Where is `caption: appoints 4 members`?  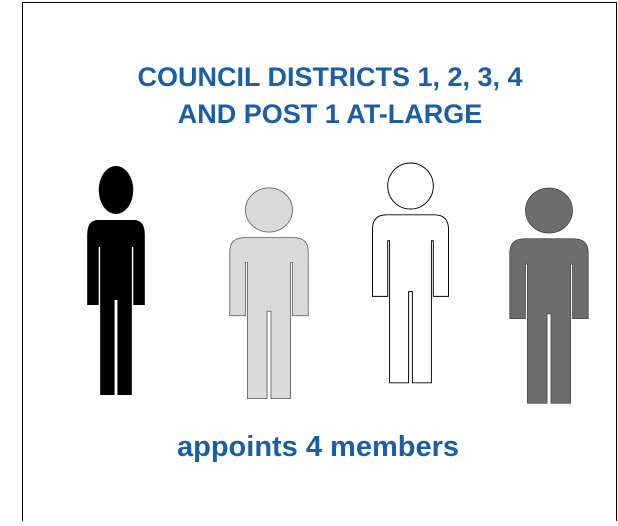 caption: appoints 4 members is located at coordinates (318, 447).